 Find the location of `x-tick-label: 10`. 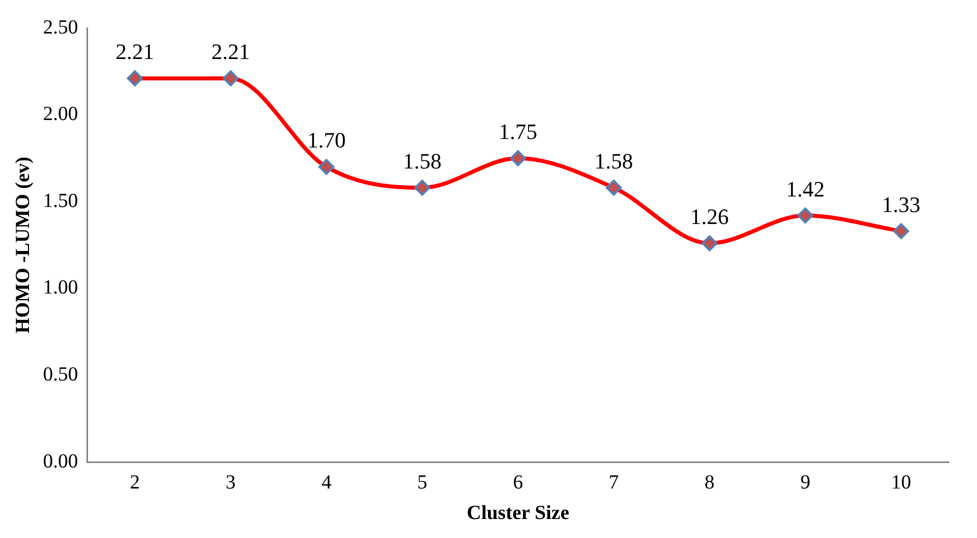

x-tick-label: 10 is located at coordinates (901, 482).